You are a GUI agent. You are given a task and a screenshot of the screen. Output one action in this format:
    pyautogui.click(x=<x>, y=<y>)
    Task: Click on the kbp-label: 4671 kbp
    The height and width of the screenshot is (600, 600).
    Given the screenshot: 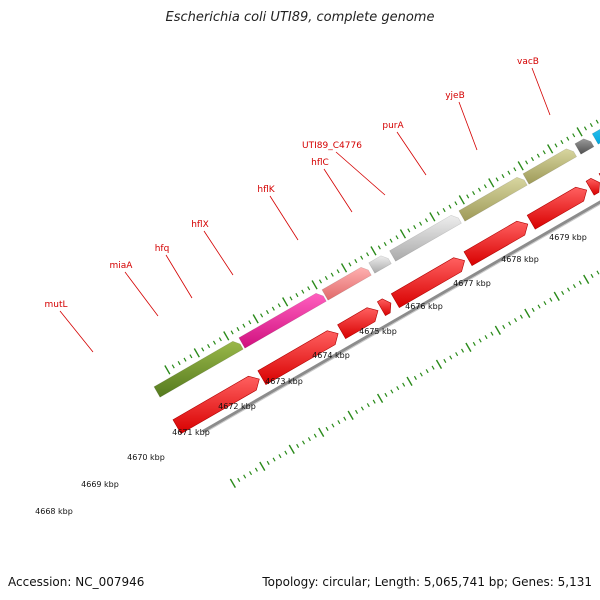 What is the action you would take?
    pyautogui.click(x=191, y=432)
    